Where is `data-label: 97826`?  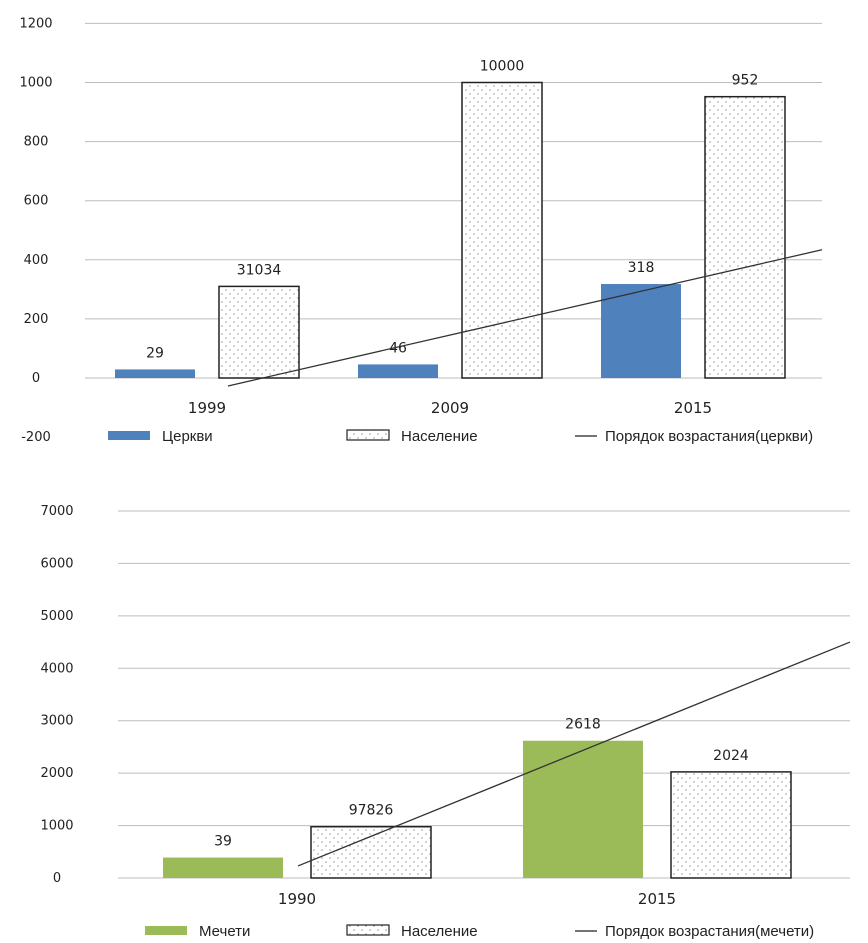 data-label: 97826 is located at coordinates (371, 811).